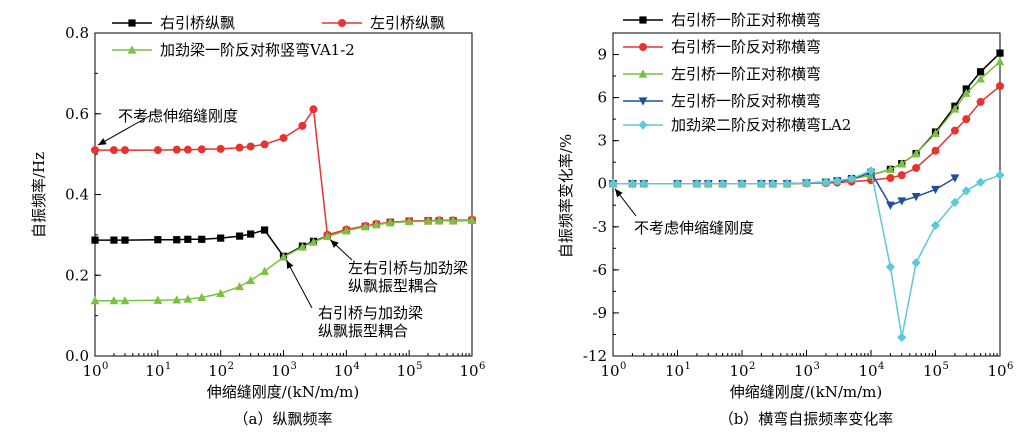 The image size is (1019, 446). Describe the element at coordinates (370, 313) in the screenshot. I see `panel-a-annotation-text: 右引桥与加劲梁` at that location.